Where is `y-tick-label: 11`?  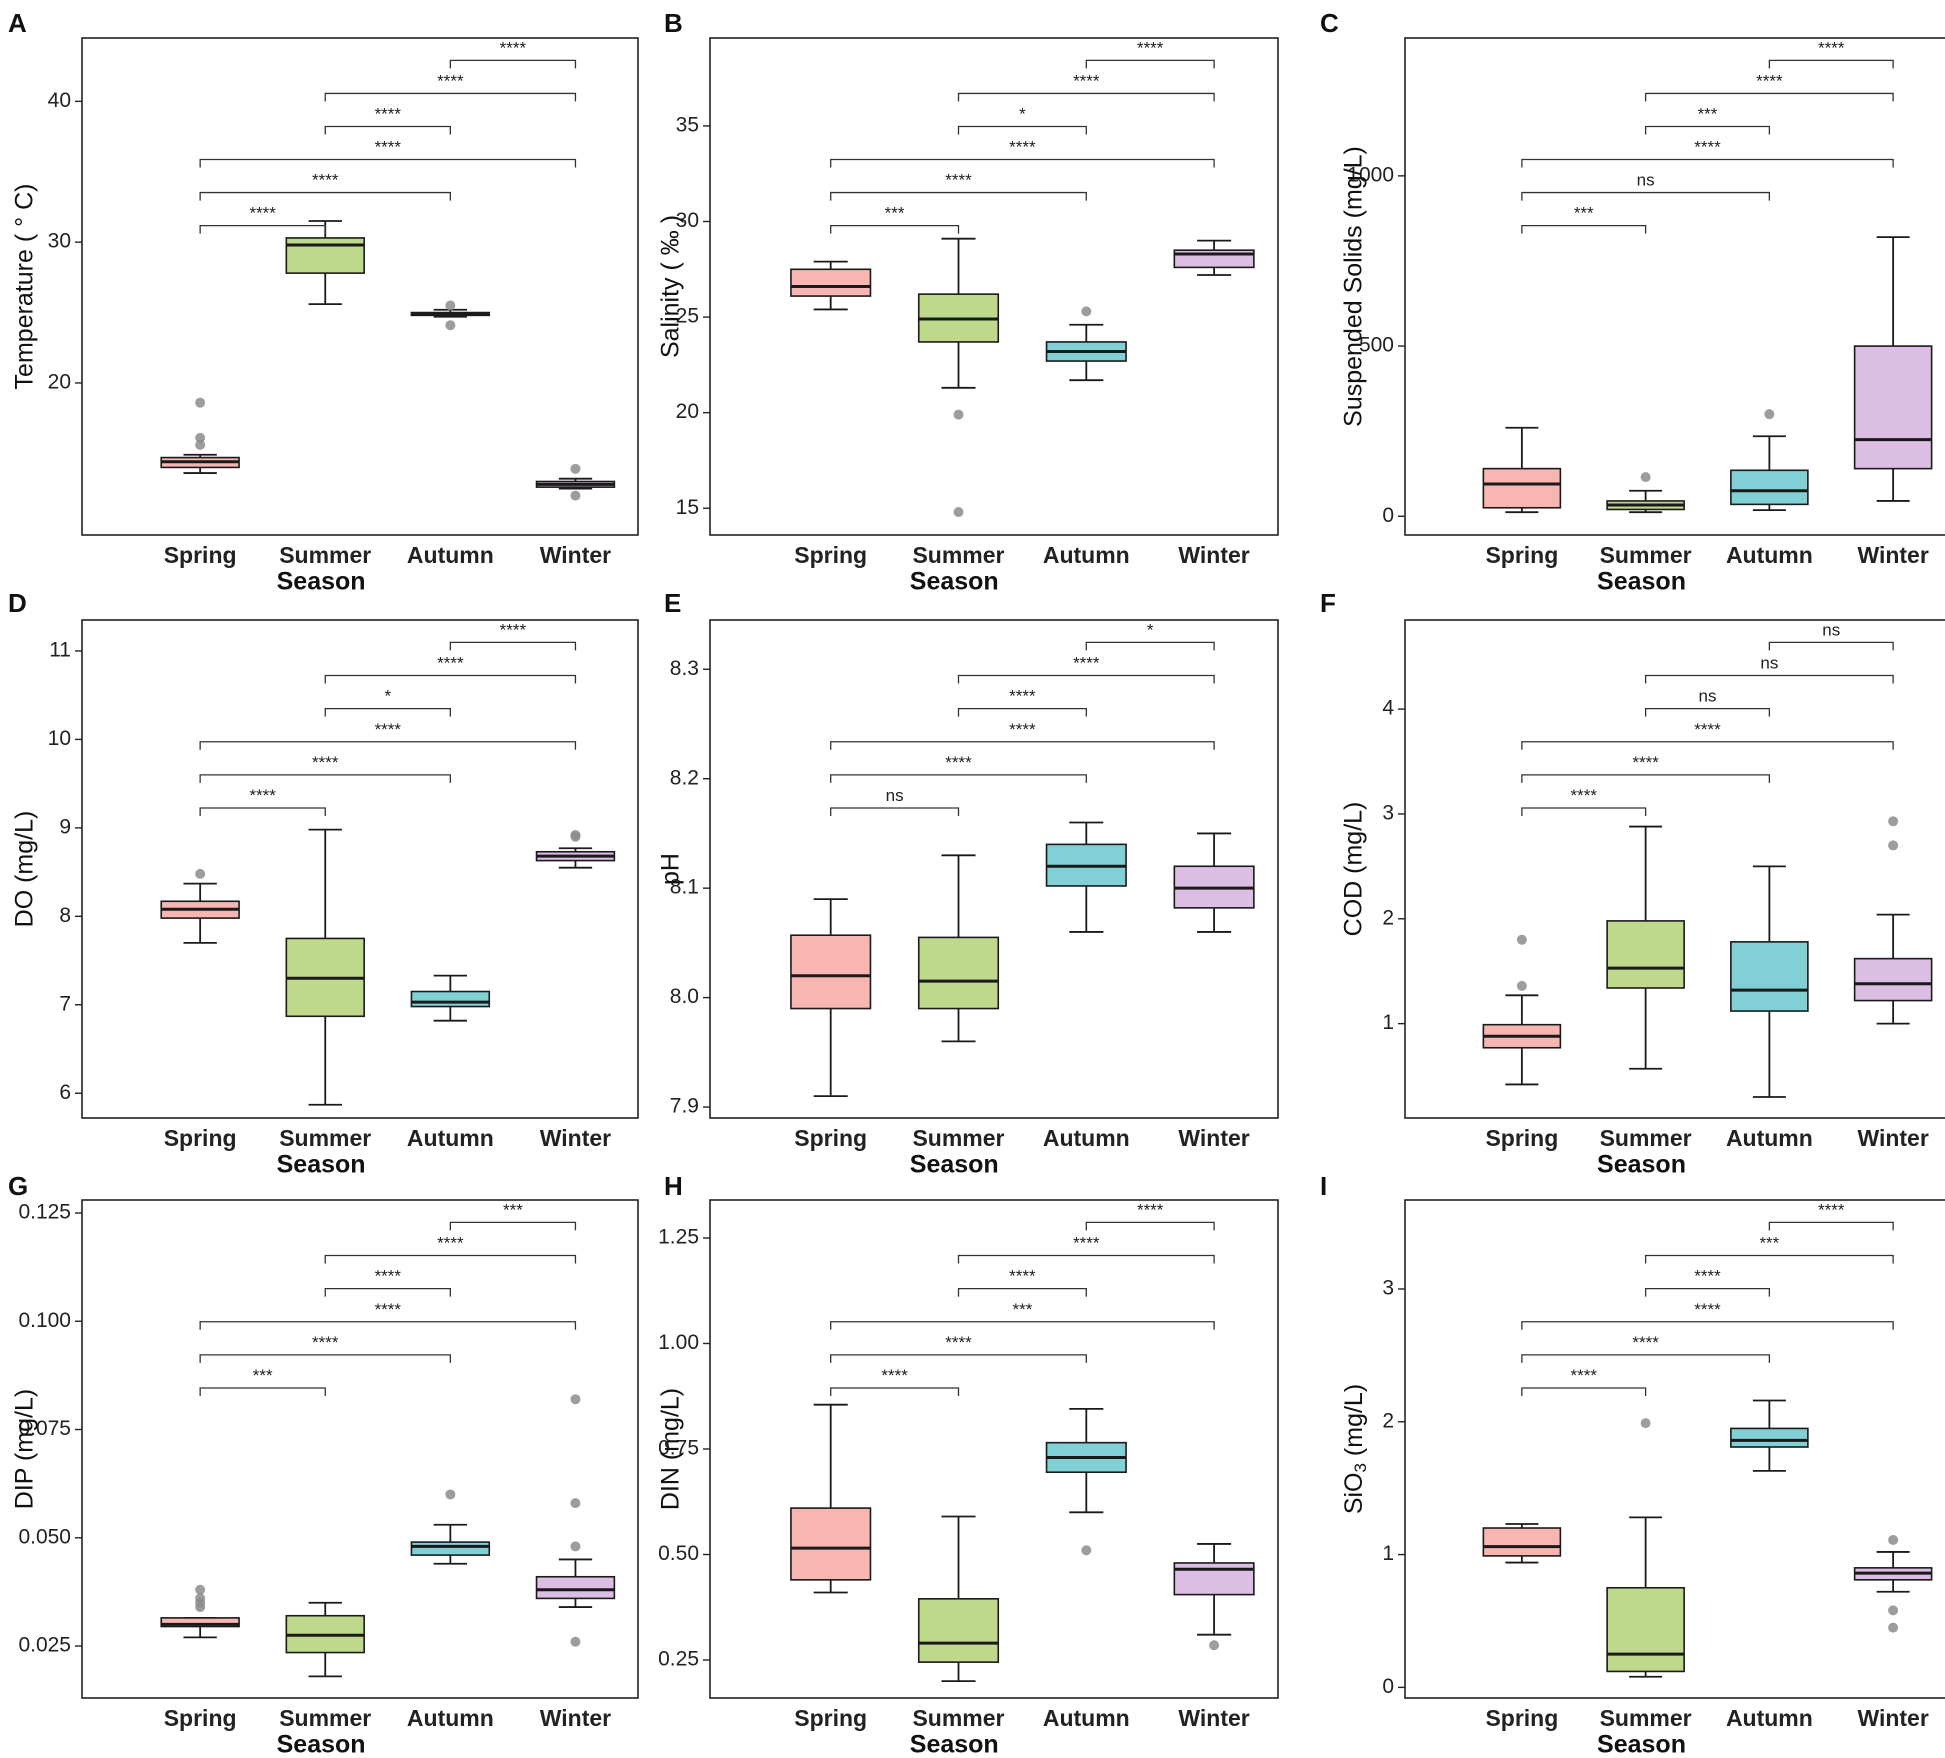
y-tick-label: 11 is located at coordinates (60, 650).